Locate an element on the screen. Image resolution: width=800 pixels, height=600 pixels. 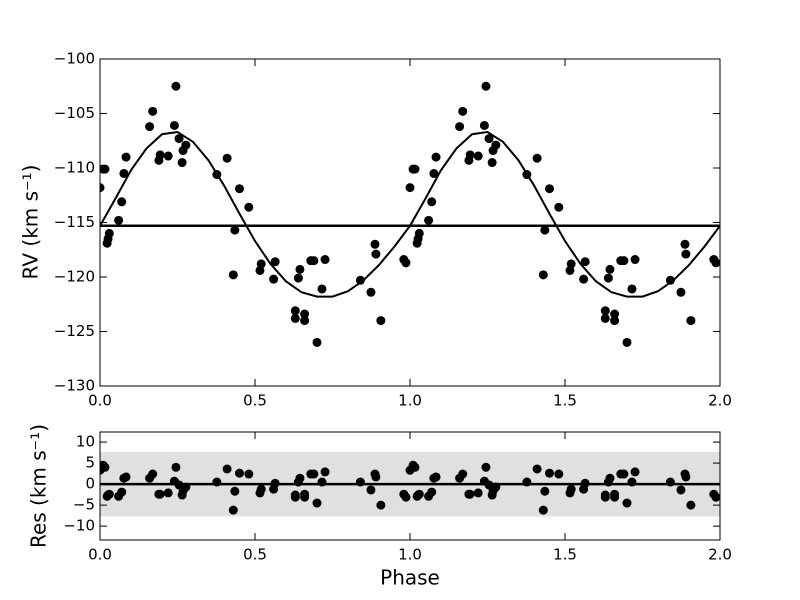
y-tick-label: −10 is located at coordinates (79, 526).